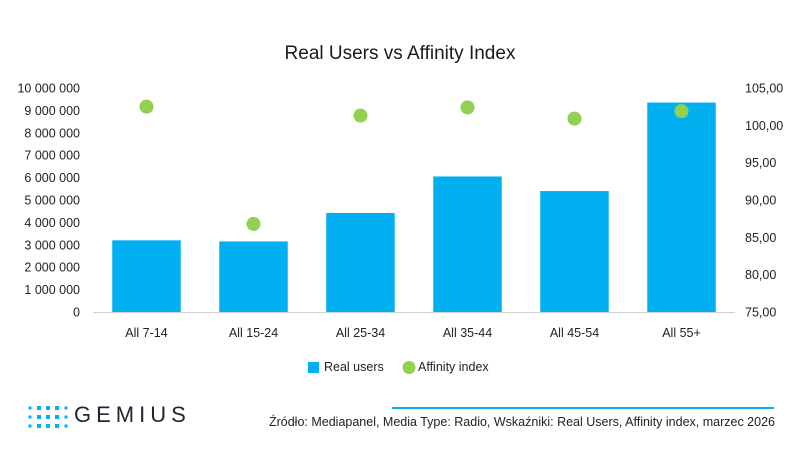 Image resolution: width=800 pixels, height=450 pixels. What do you see at coordinates (760, 163) in the screenshot?
I see `y-right-tick-label: 95,00` at bounding box center [760, 163].